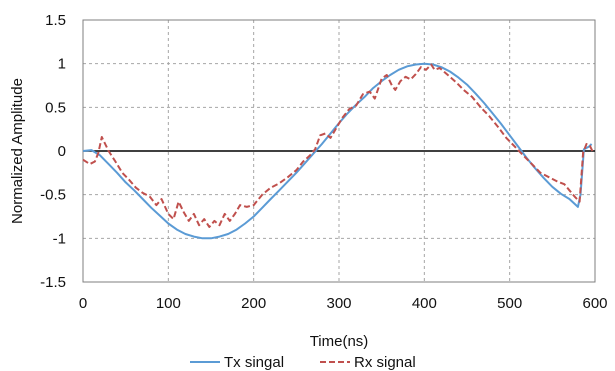  I want to click on y-axis-tick-labels: 1.5 1 0.5 0 -0.5 -1 -1.5, so click(53, 151).